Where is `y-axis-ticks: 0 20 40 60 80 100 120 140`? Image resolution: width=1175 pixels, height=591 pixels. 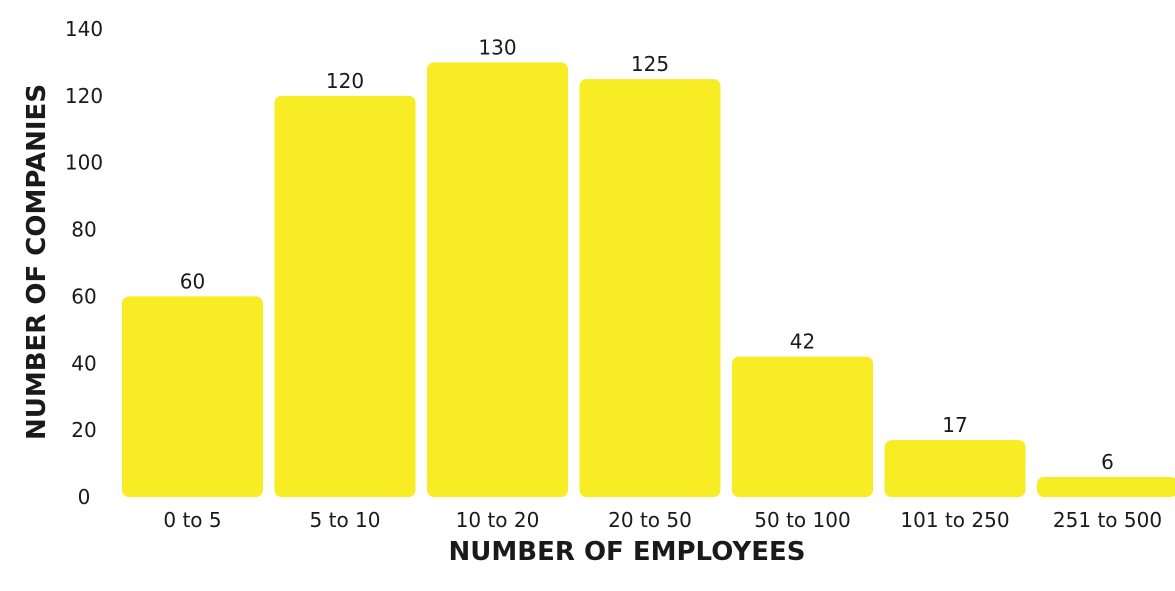
y-axis-ticks: 0 20 40 60 80 100 120 140 is located at coordinates (84, 263).